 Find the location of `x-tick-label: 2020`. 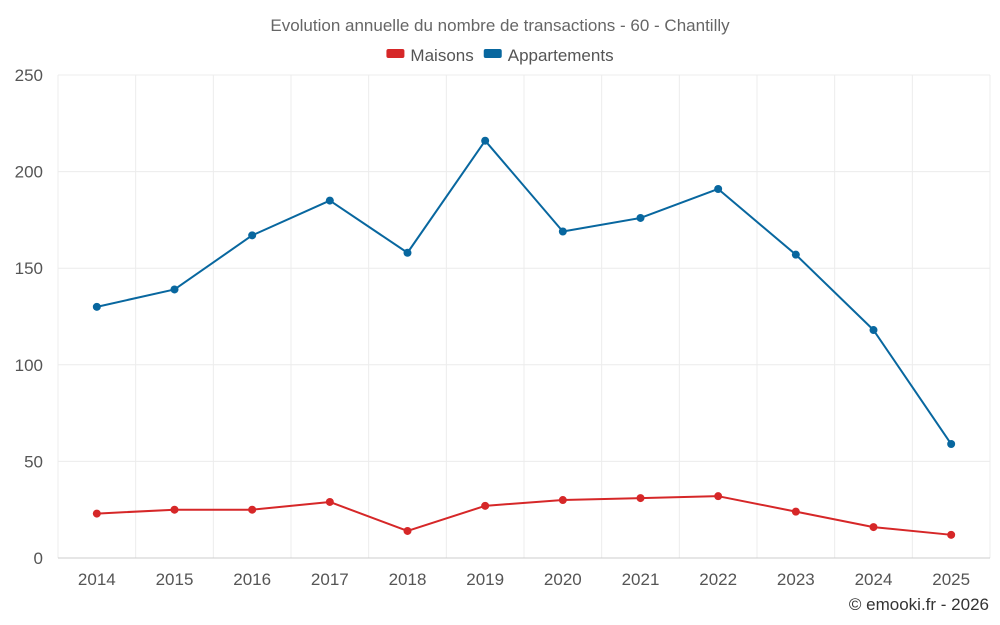

x-tick-label: 2020 is located at coordinates (563, 579).